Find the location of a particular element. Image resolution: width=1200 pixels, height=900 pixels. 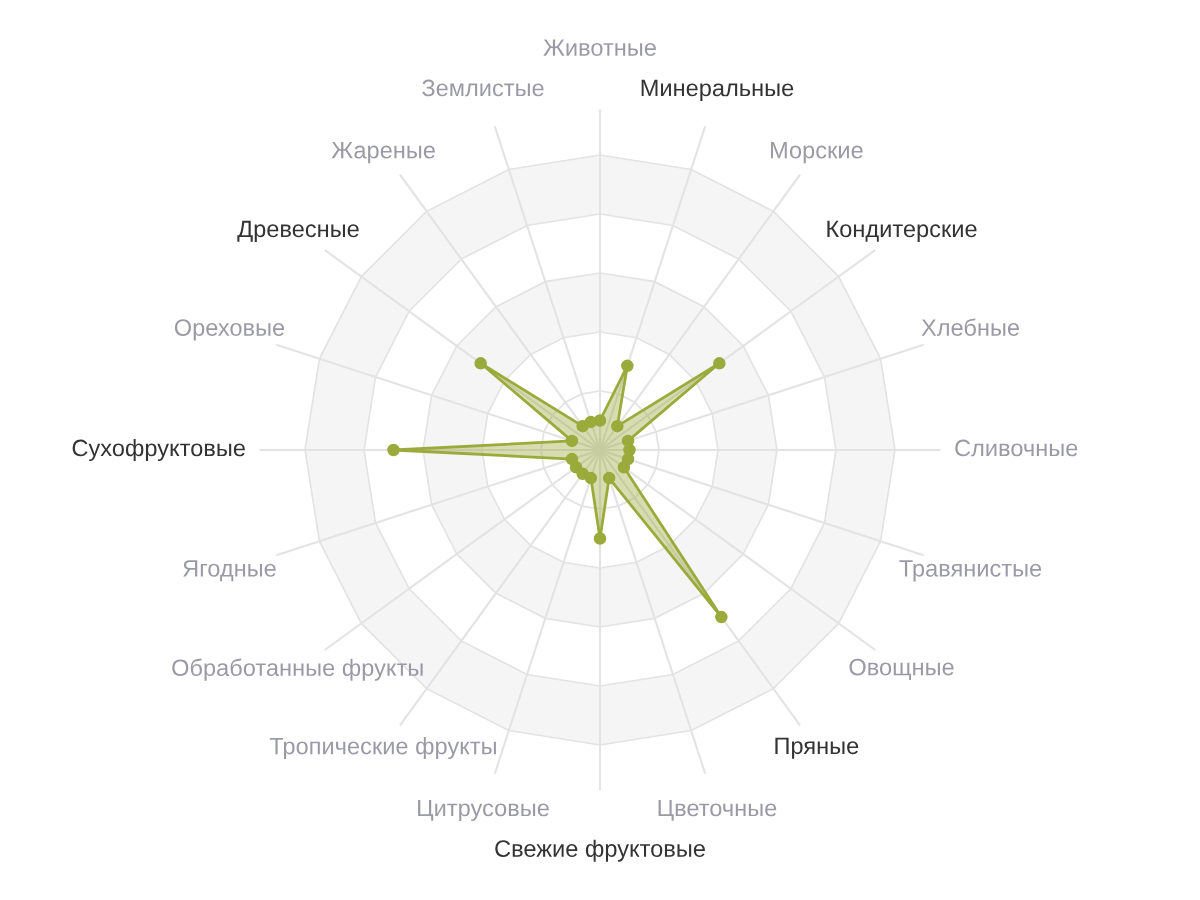

spoke-label: Сливочные is located at coordinates (1016, 448).